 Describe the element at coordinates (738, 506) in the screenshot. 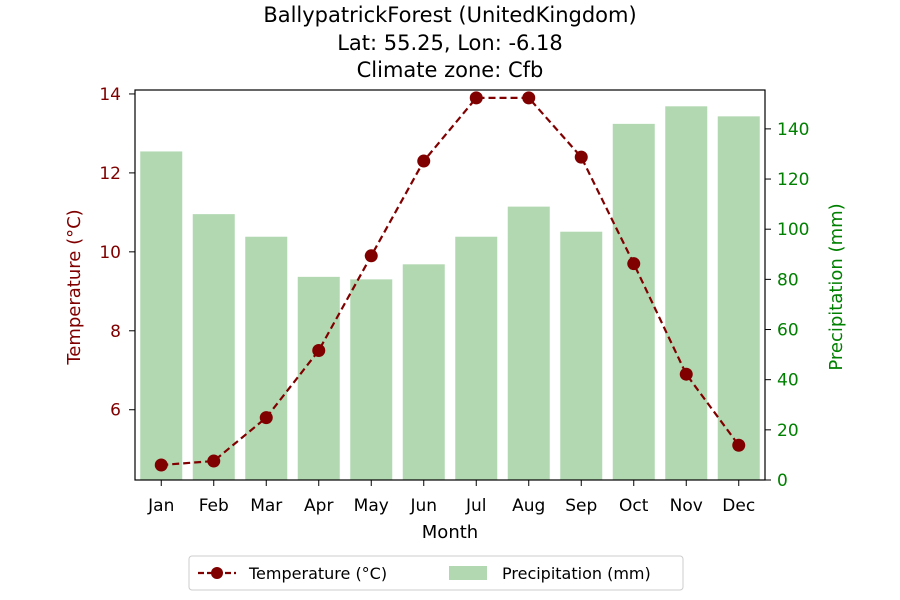

I see `x-tick-label-dec: Dec` at that location.